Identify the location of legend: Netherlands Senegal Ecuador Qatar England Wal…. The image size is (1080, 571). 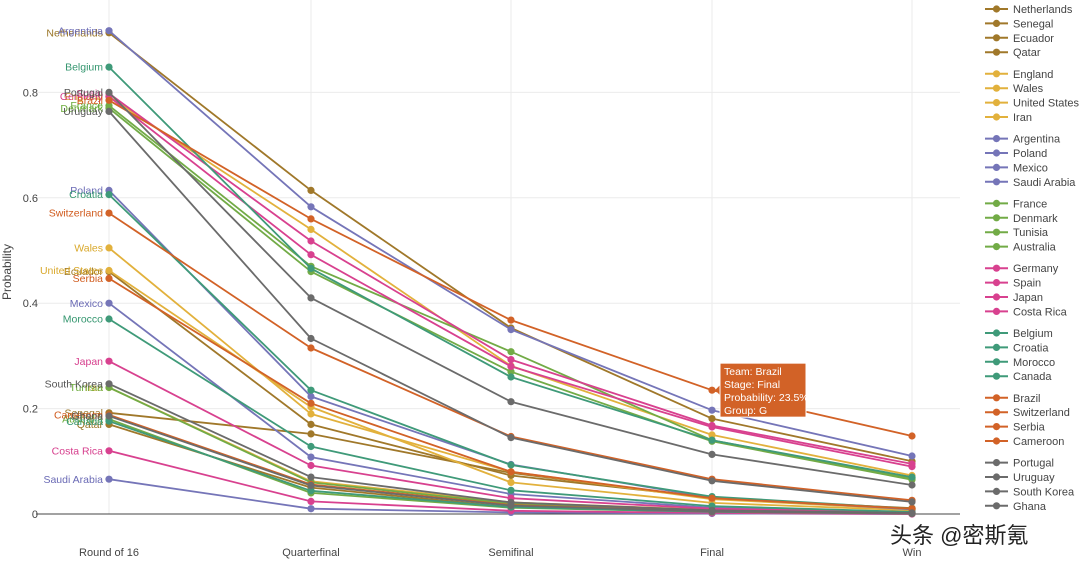
(1032, 258).